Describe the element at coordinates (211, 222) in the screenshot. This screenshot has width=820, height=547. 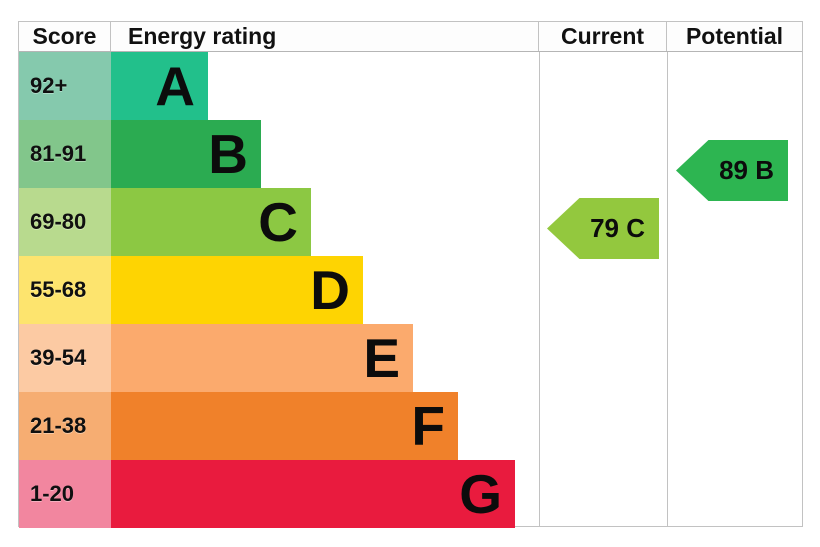
I see `rating-bar-c: C` at that location.